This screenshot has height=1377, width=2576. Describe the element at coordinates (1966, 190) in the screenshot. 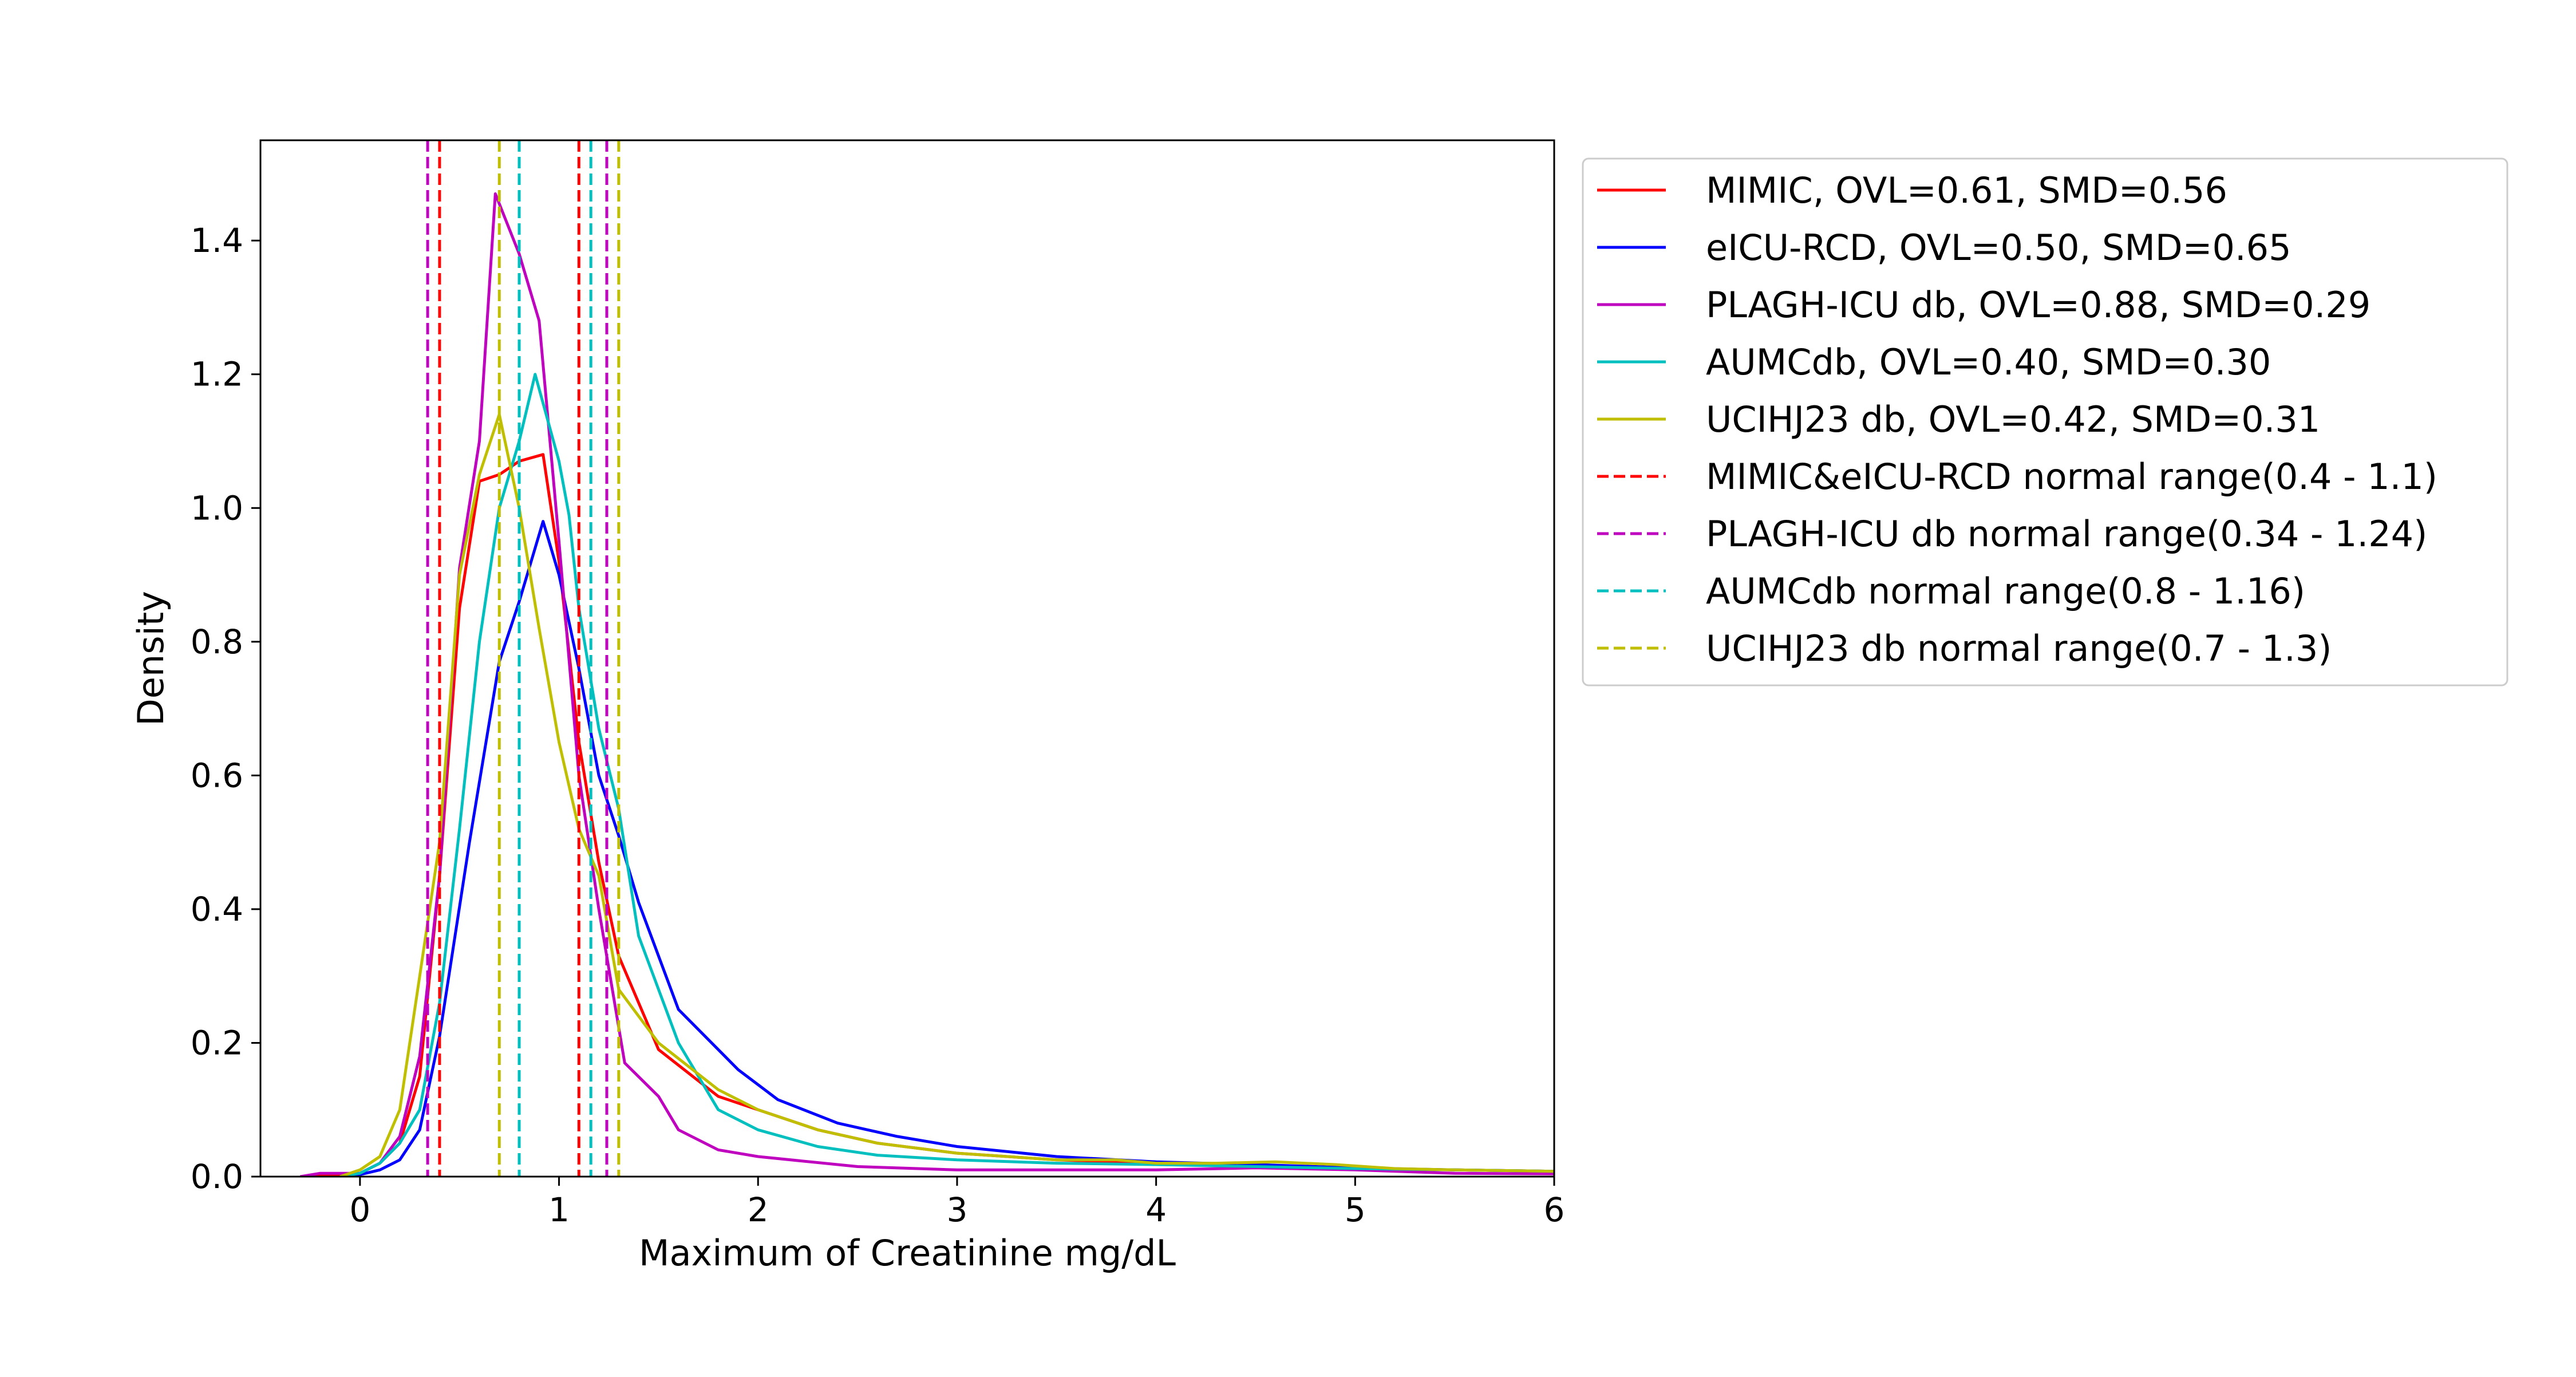

I see `legend-label: MIMIC, OVL=0.61, SMD=0.56` at that location.